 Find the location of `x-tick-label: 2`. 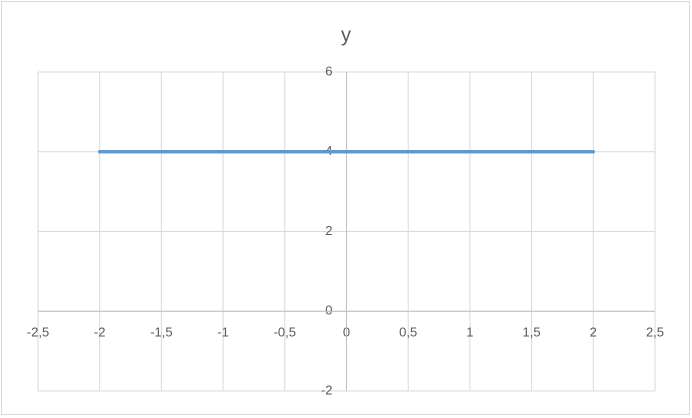

x-tick-label: 2 is located at coordinates (593, 332).